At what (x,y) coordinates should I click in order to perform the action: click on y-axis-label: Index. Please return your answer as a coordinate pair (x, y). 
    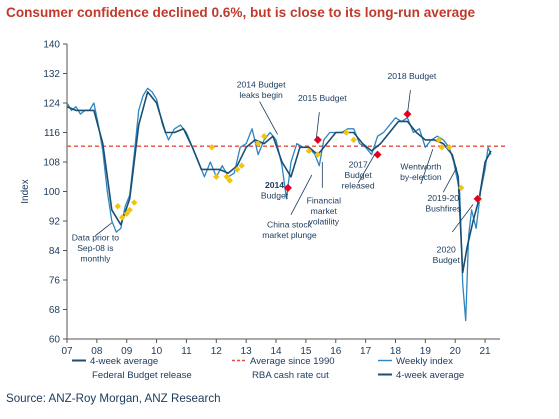
    Looking at the image, I should click on (25, 191).